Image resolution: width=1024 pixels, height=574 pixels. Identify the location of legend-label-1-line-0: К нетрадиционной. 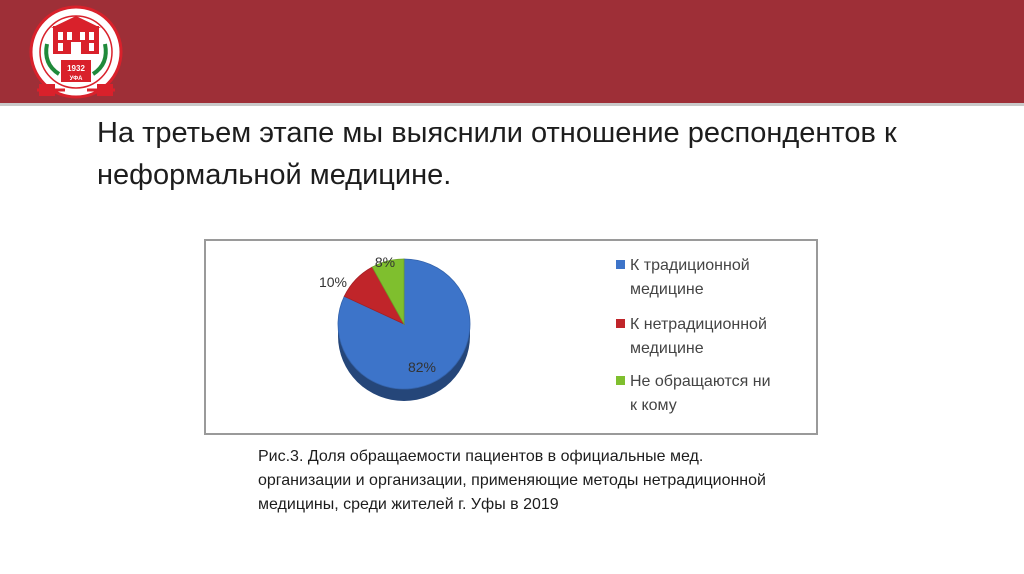
(698, 324).